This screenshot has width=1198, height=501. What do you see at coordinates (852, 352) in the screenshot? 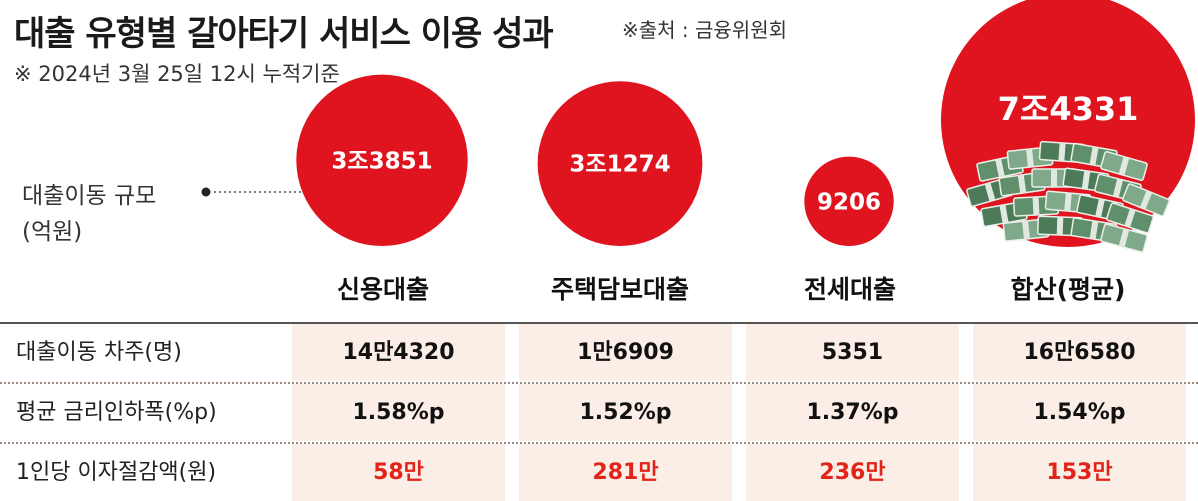
I see `table-cell: 5351` at bounding box center [852, 352].